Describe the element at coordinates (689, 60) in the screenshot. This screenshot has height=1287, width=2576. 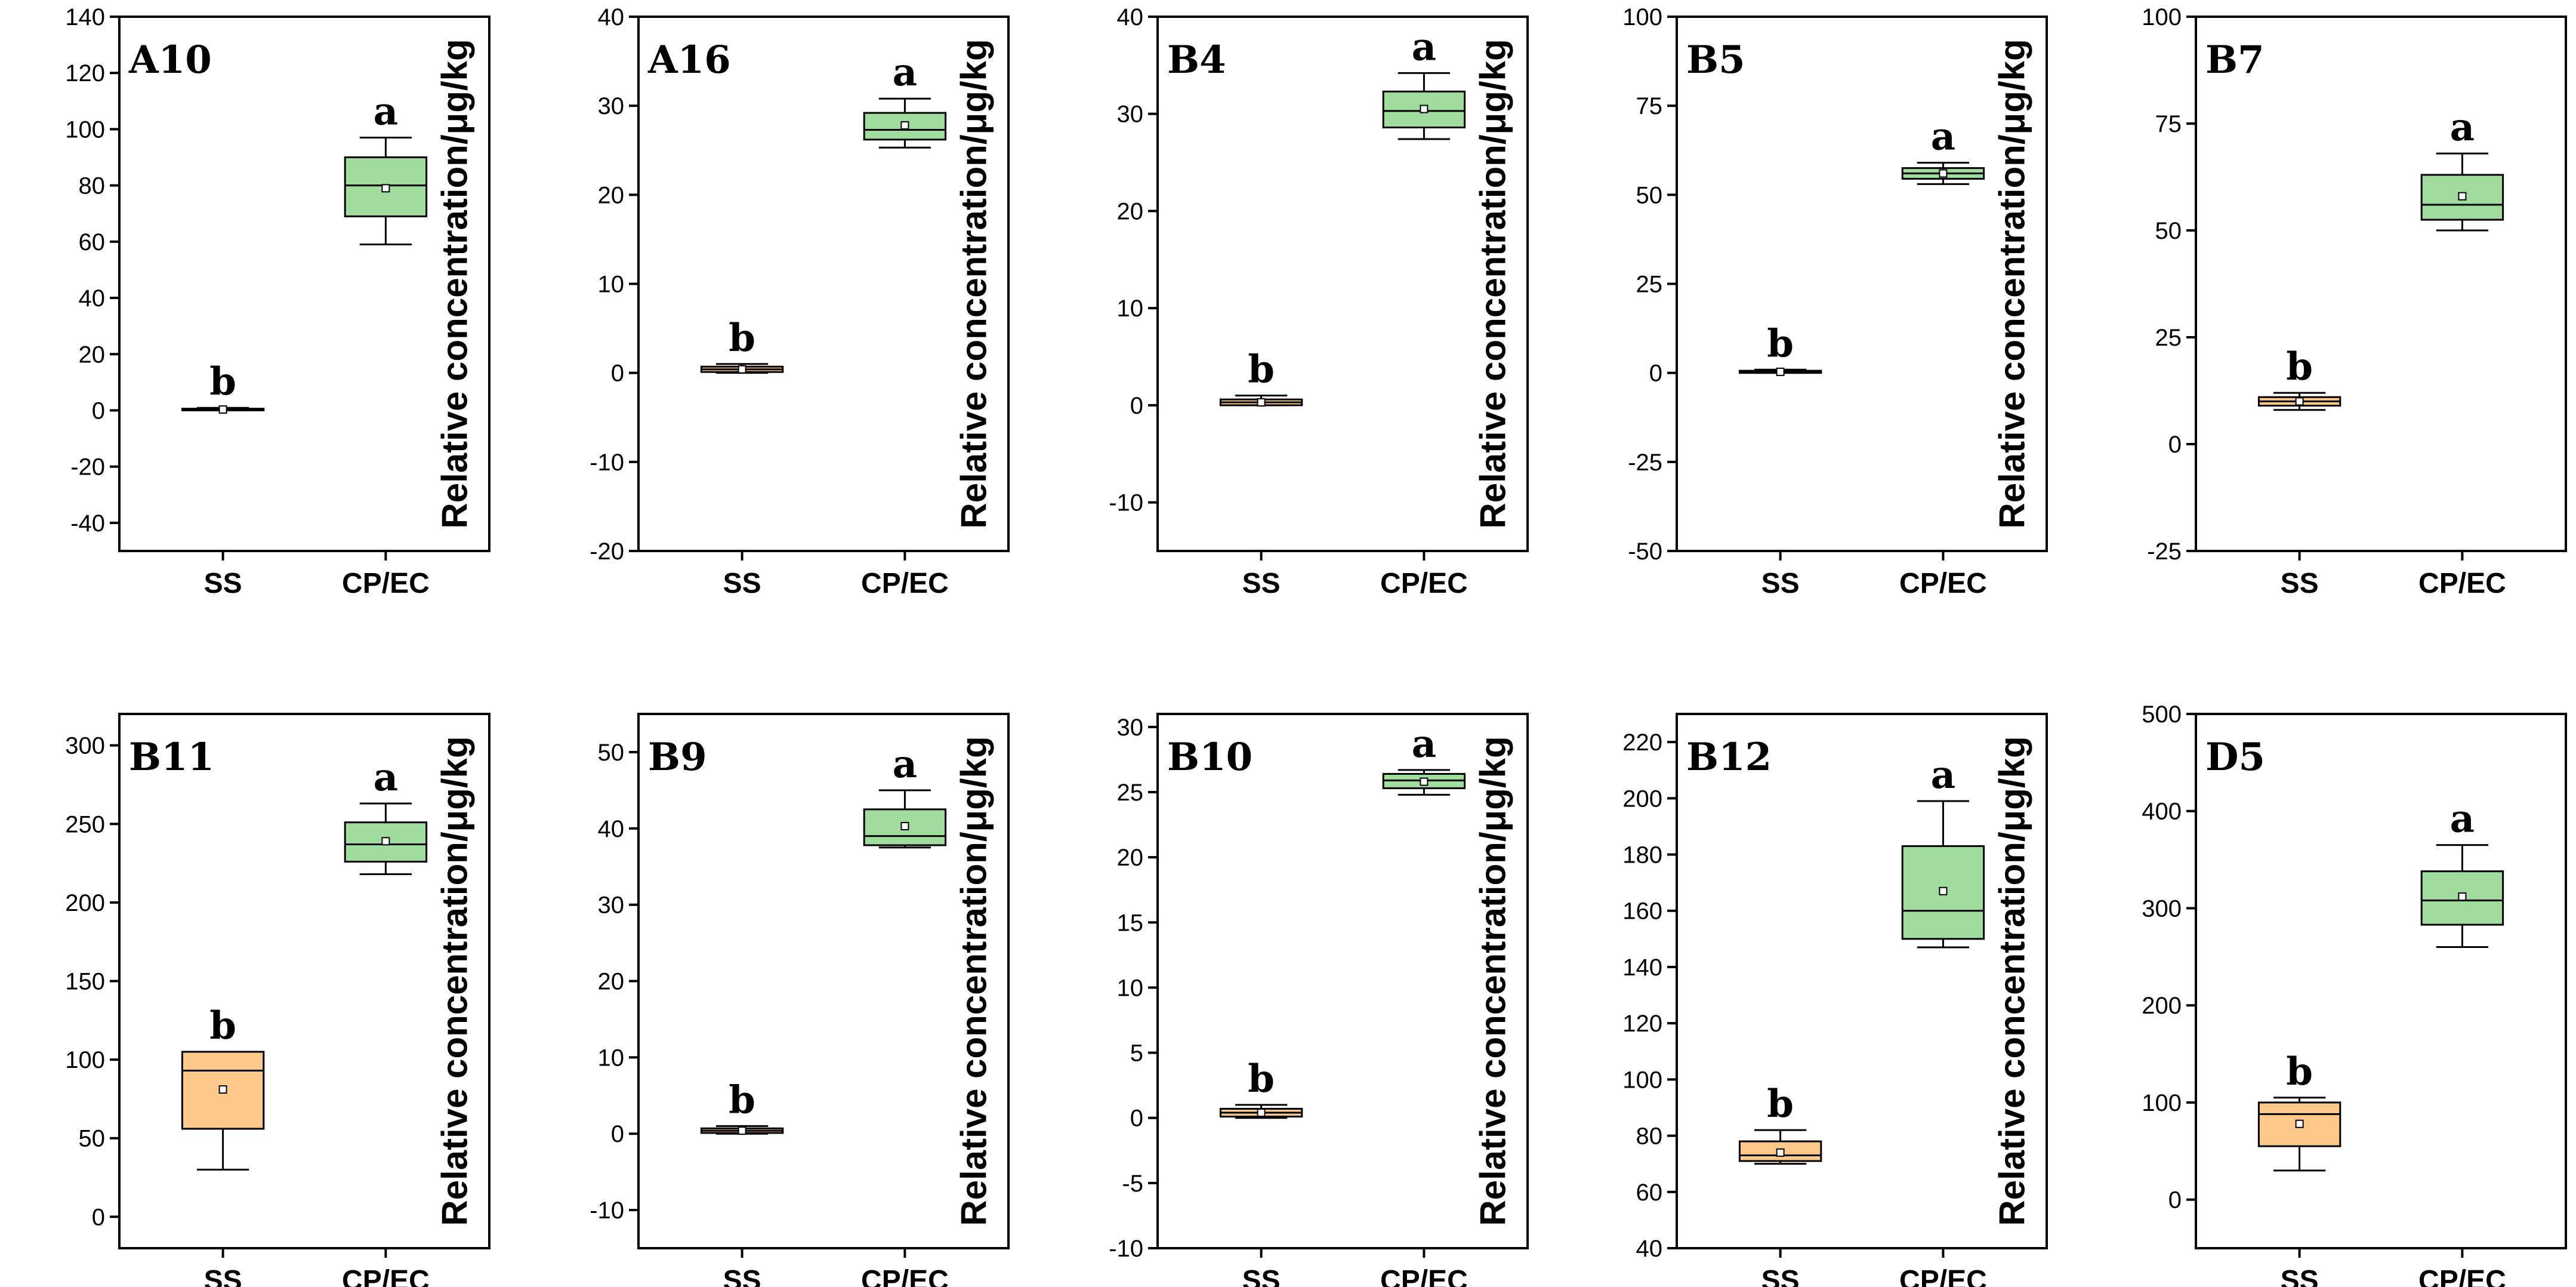
I see `chart-title: A16` at that location.